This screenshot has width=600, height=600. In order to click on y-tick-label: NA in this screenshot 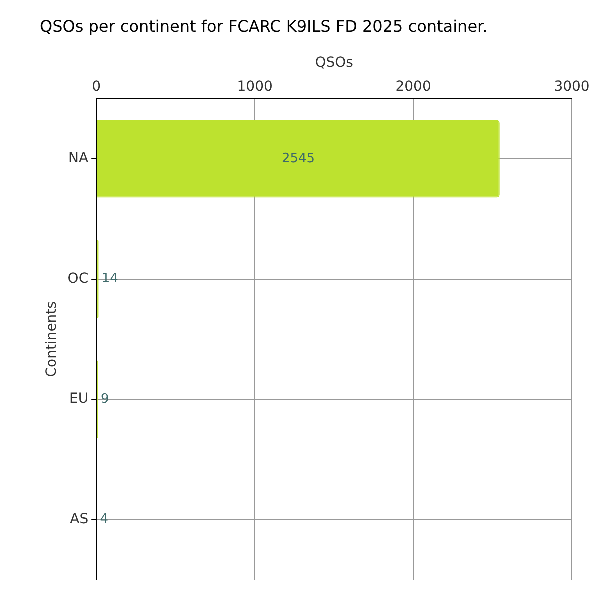, I will do `click(79, 158)`.